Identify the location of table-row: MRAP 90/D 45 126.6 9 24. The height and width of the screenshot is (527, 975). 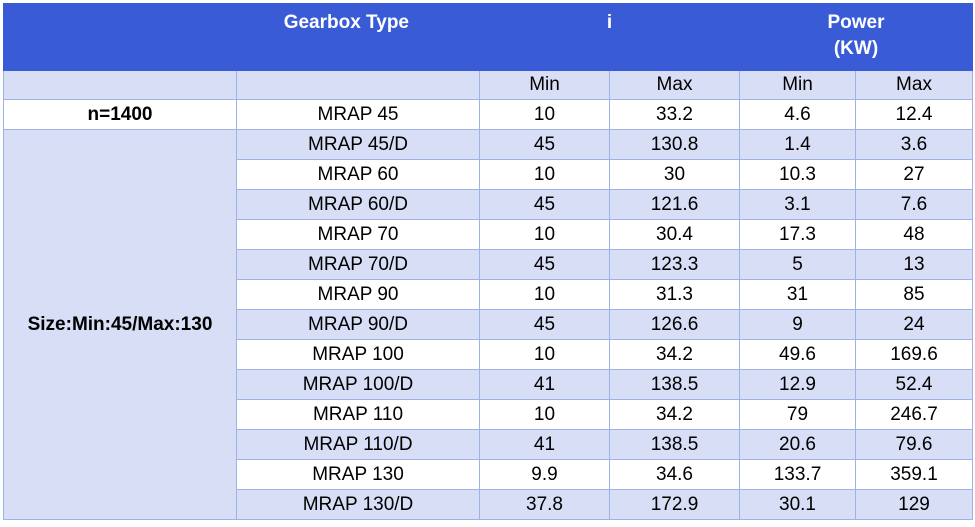
(488, 324).